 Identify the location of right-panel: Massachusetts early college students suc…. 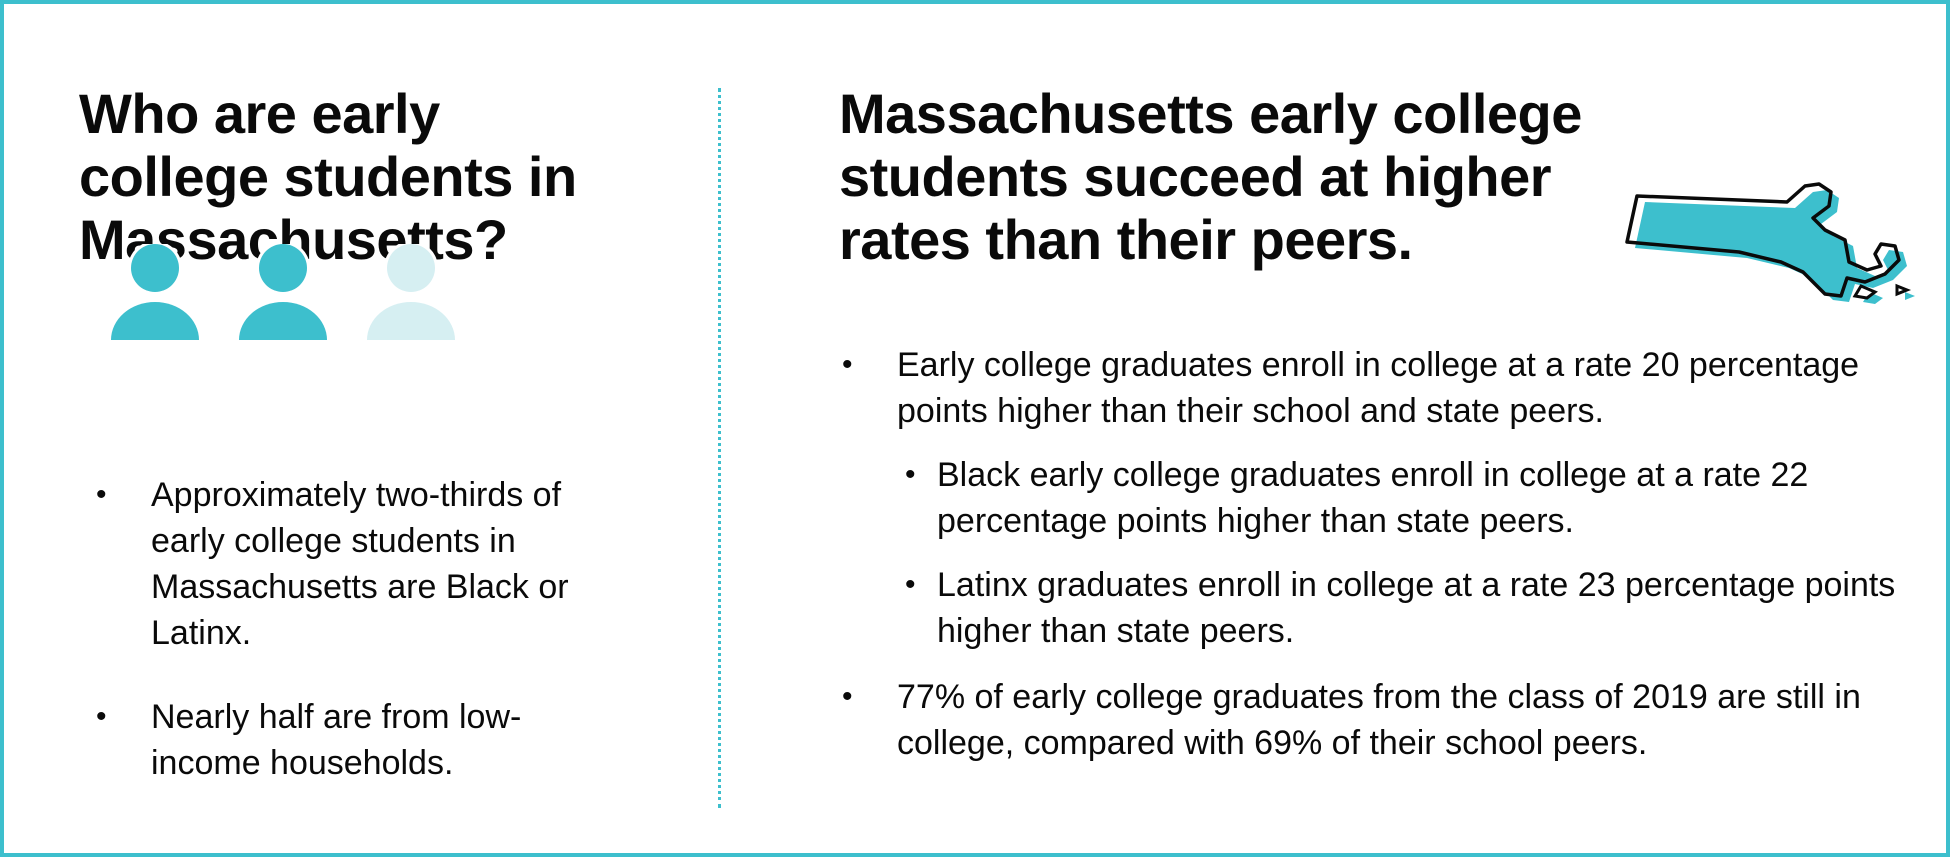
(1269, 176).